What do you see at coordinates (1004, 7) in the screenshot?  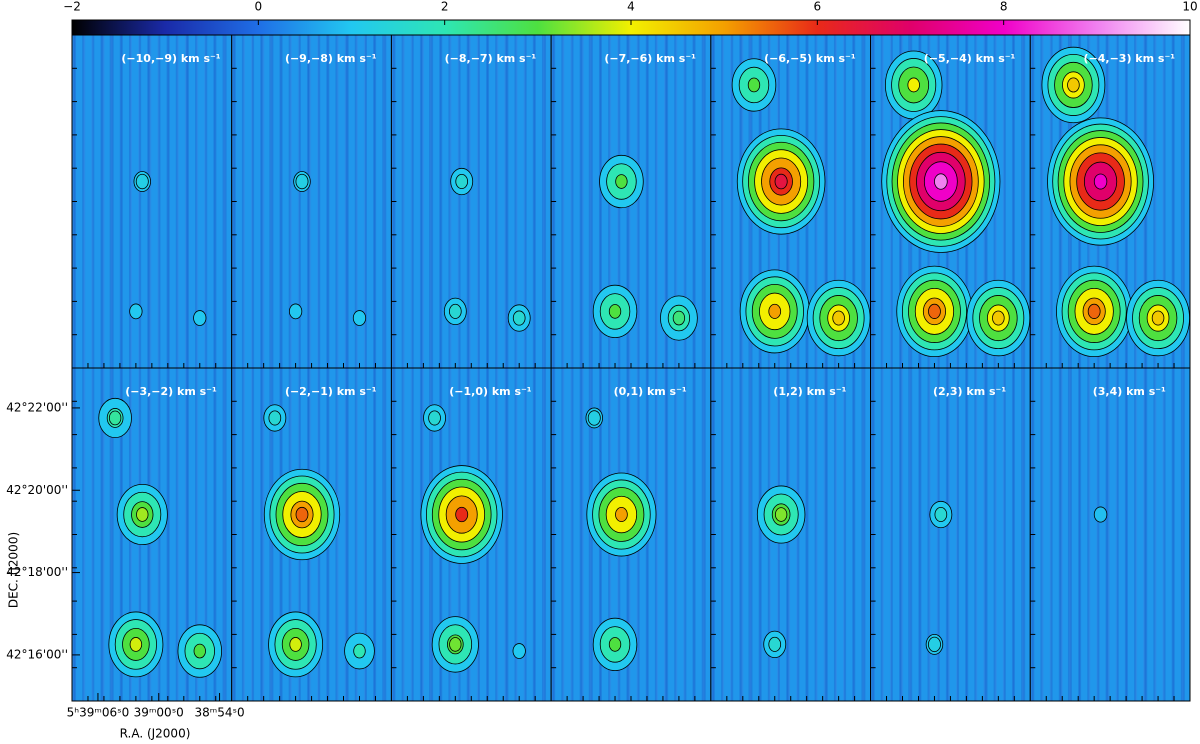 I see `colorbar-tick-label: 8` at bounding box center [1004, 7].